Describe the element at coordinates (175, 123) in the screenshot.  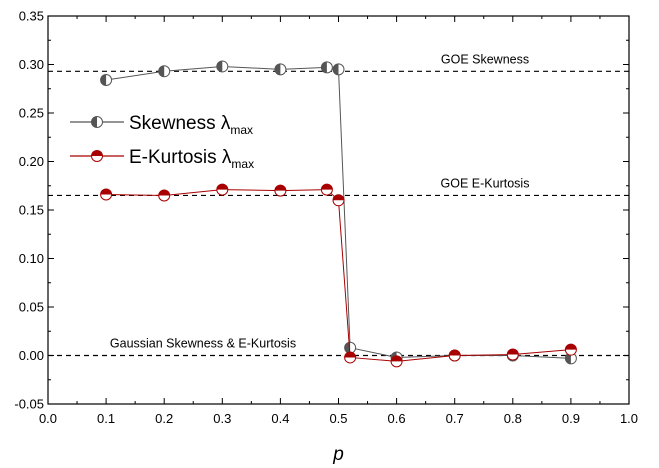
I see `legend-series-name: Skewness` at that location.